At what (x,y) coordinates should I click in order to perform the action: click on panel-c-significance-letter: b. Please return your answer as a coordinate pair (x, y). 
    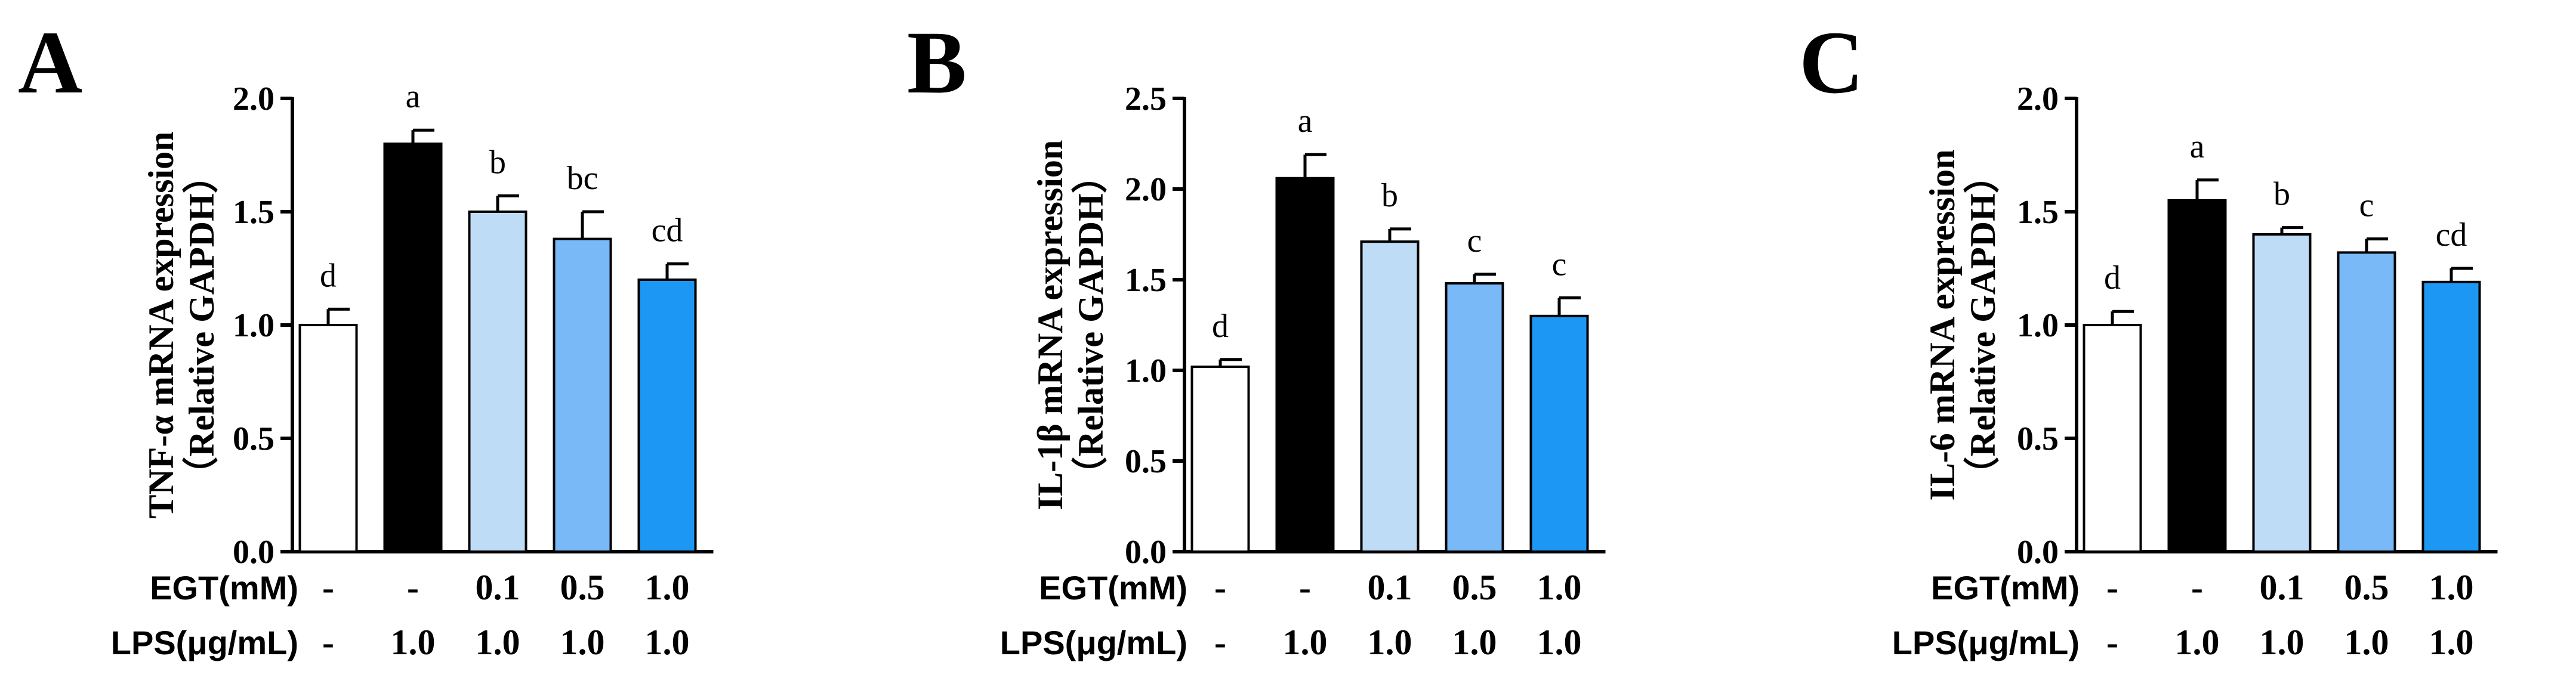
    Looking at the image, I should click on (2281, 194).